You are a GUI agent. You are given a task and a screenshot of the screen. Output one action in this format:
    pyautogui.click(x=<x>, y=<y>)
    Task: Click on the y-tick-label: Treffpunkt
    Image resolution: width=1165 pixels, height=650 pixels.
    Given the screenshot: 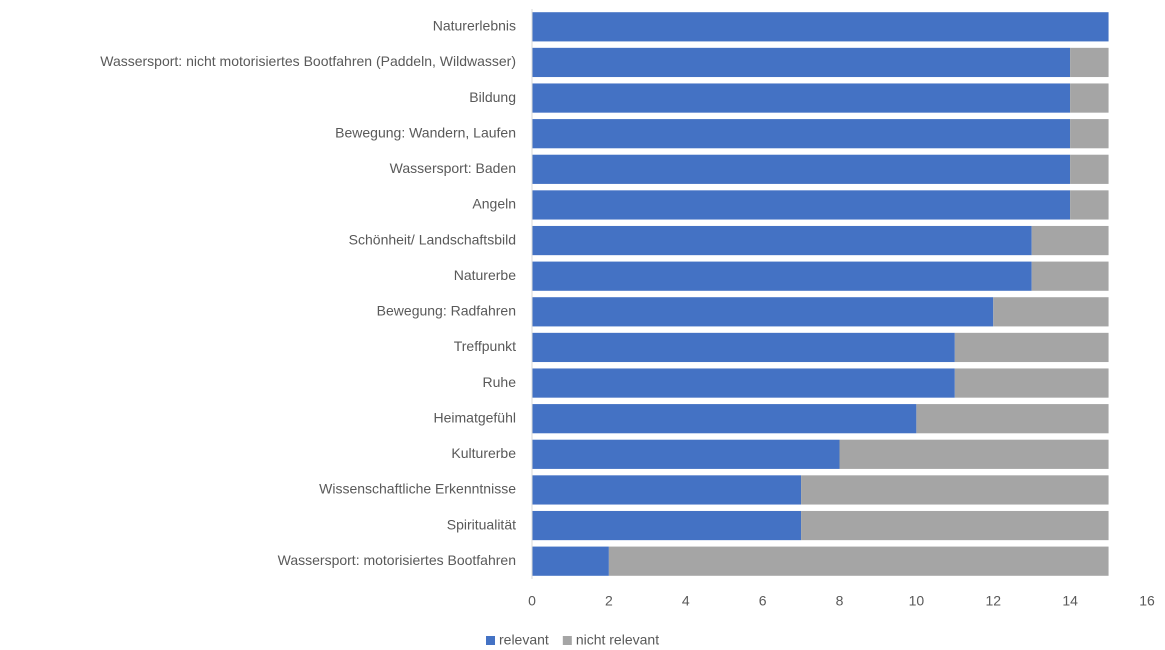 What is the action you would take?
    pyautogui.click(x=485, y=346)
    